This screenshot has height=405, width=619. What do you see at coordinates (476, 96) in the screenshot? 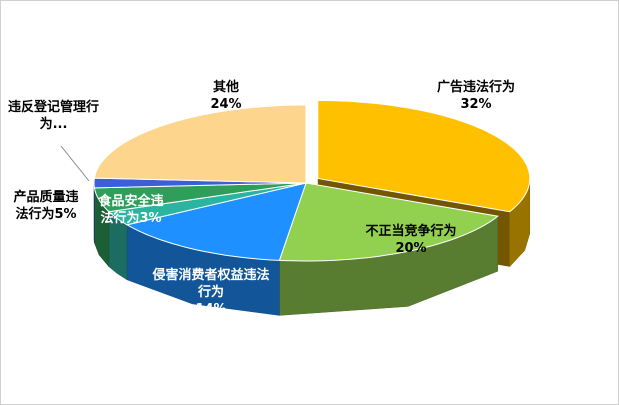
I see `data-label: 广告违法行为 32%` at bounding box center [476, 96].